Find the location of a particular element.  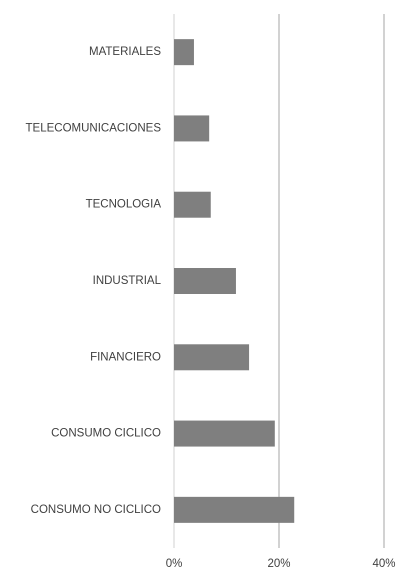

x-tick-label: 40% is located at coordinates (383, 564).